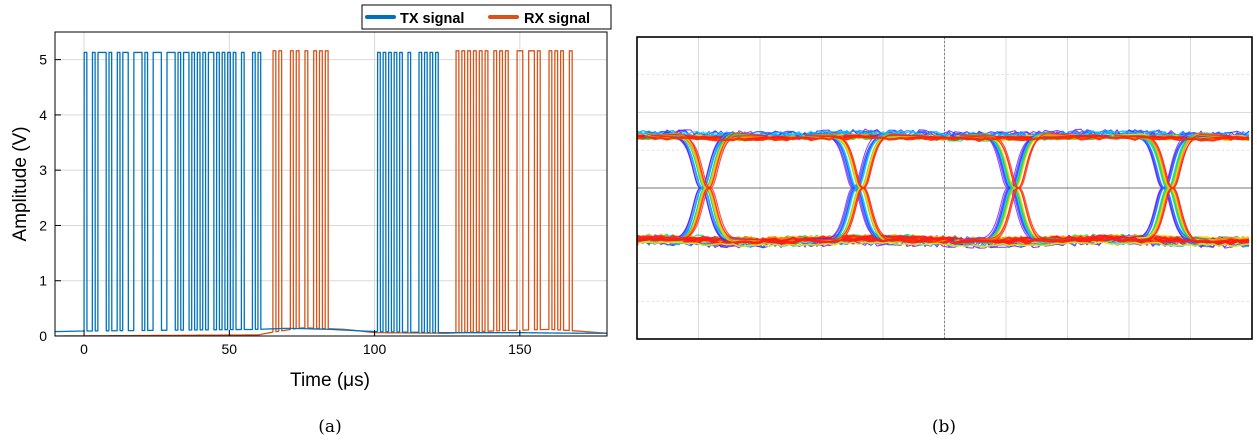  Describe the element at coordinates (375, 349) in the screenshot. I see `x-tick-label: 100` at that location.